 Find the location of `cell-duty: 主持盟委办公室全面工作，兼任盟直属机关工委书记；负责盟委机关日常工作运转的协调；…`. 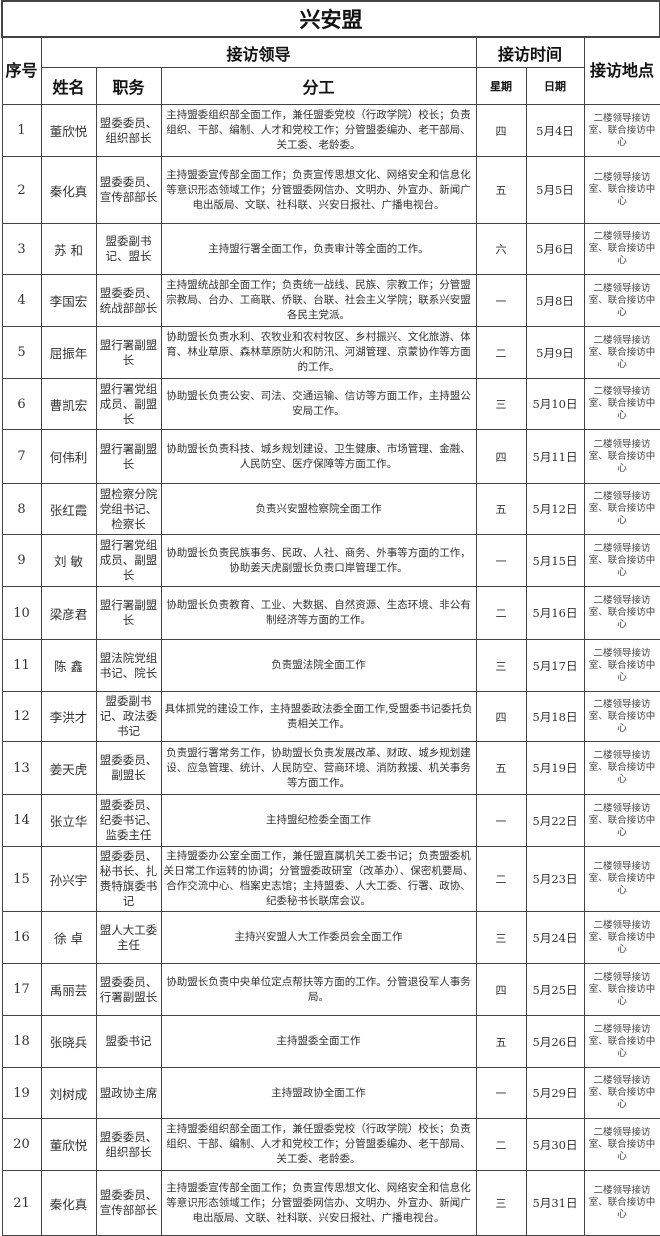

cell-duty: 主持盟委办公室全面工作，兼任盟直属机关工委书记；负责盟委机关日常工作运转的协调；… is located at coordinates (318, 879).